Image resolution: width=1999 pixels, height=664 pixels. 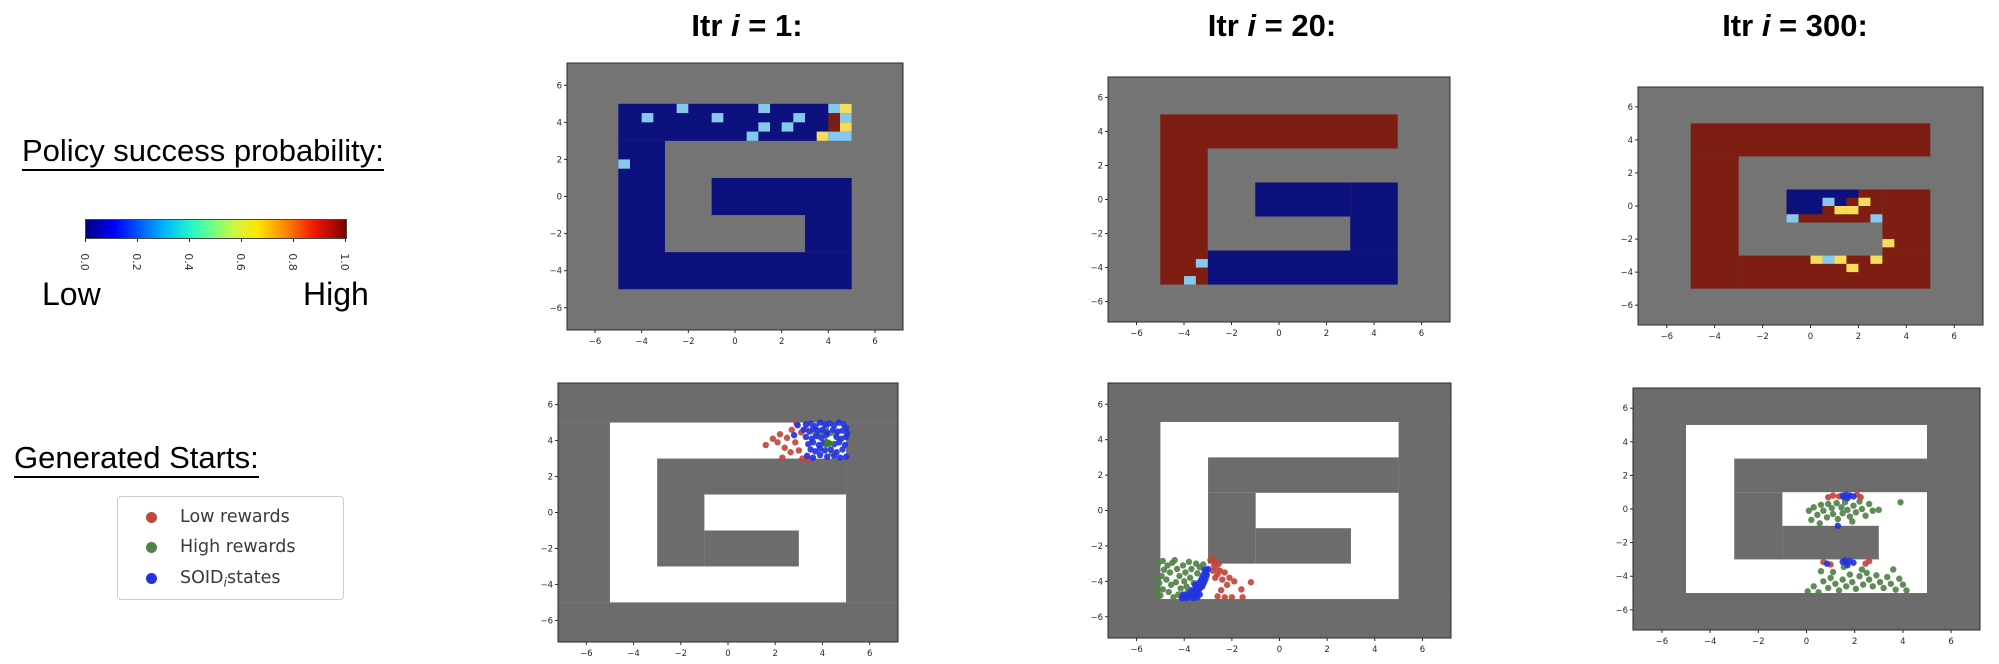 I want to click on title-itr-300: Itr i = 300:, so click(x=1795, y=25).